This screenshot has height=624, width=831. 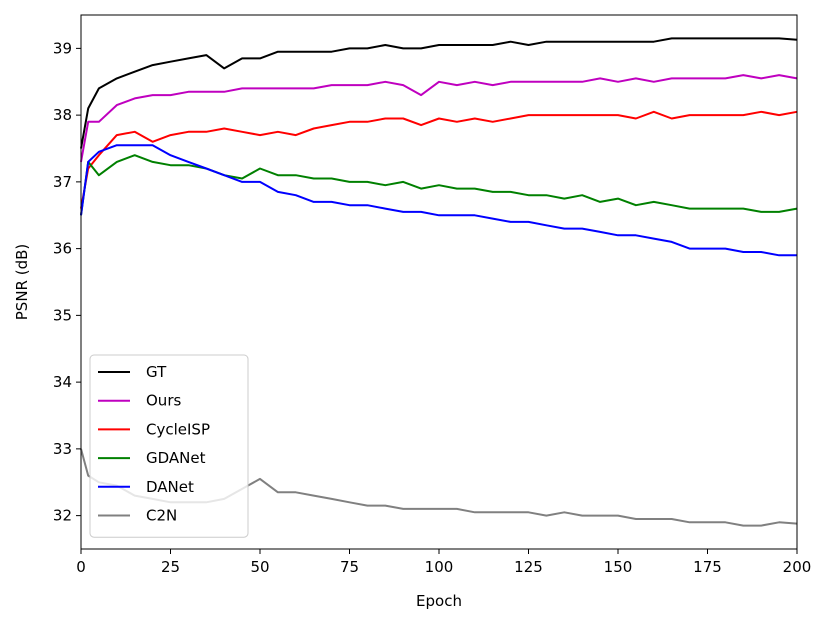 I want to click on y-tick-label: 39, so click(x=62, y=48).